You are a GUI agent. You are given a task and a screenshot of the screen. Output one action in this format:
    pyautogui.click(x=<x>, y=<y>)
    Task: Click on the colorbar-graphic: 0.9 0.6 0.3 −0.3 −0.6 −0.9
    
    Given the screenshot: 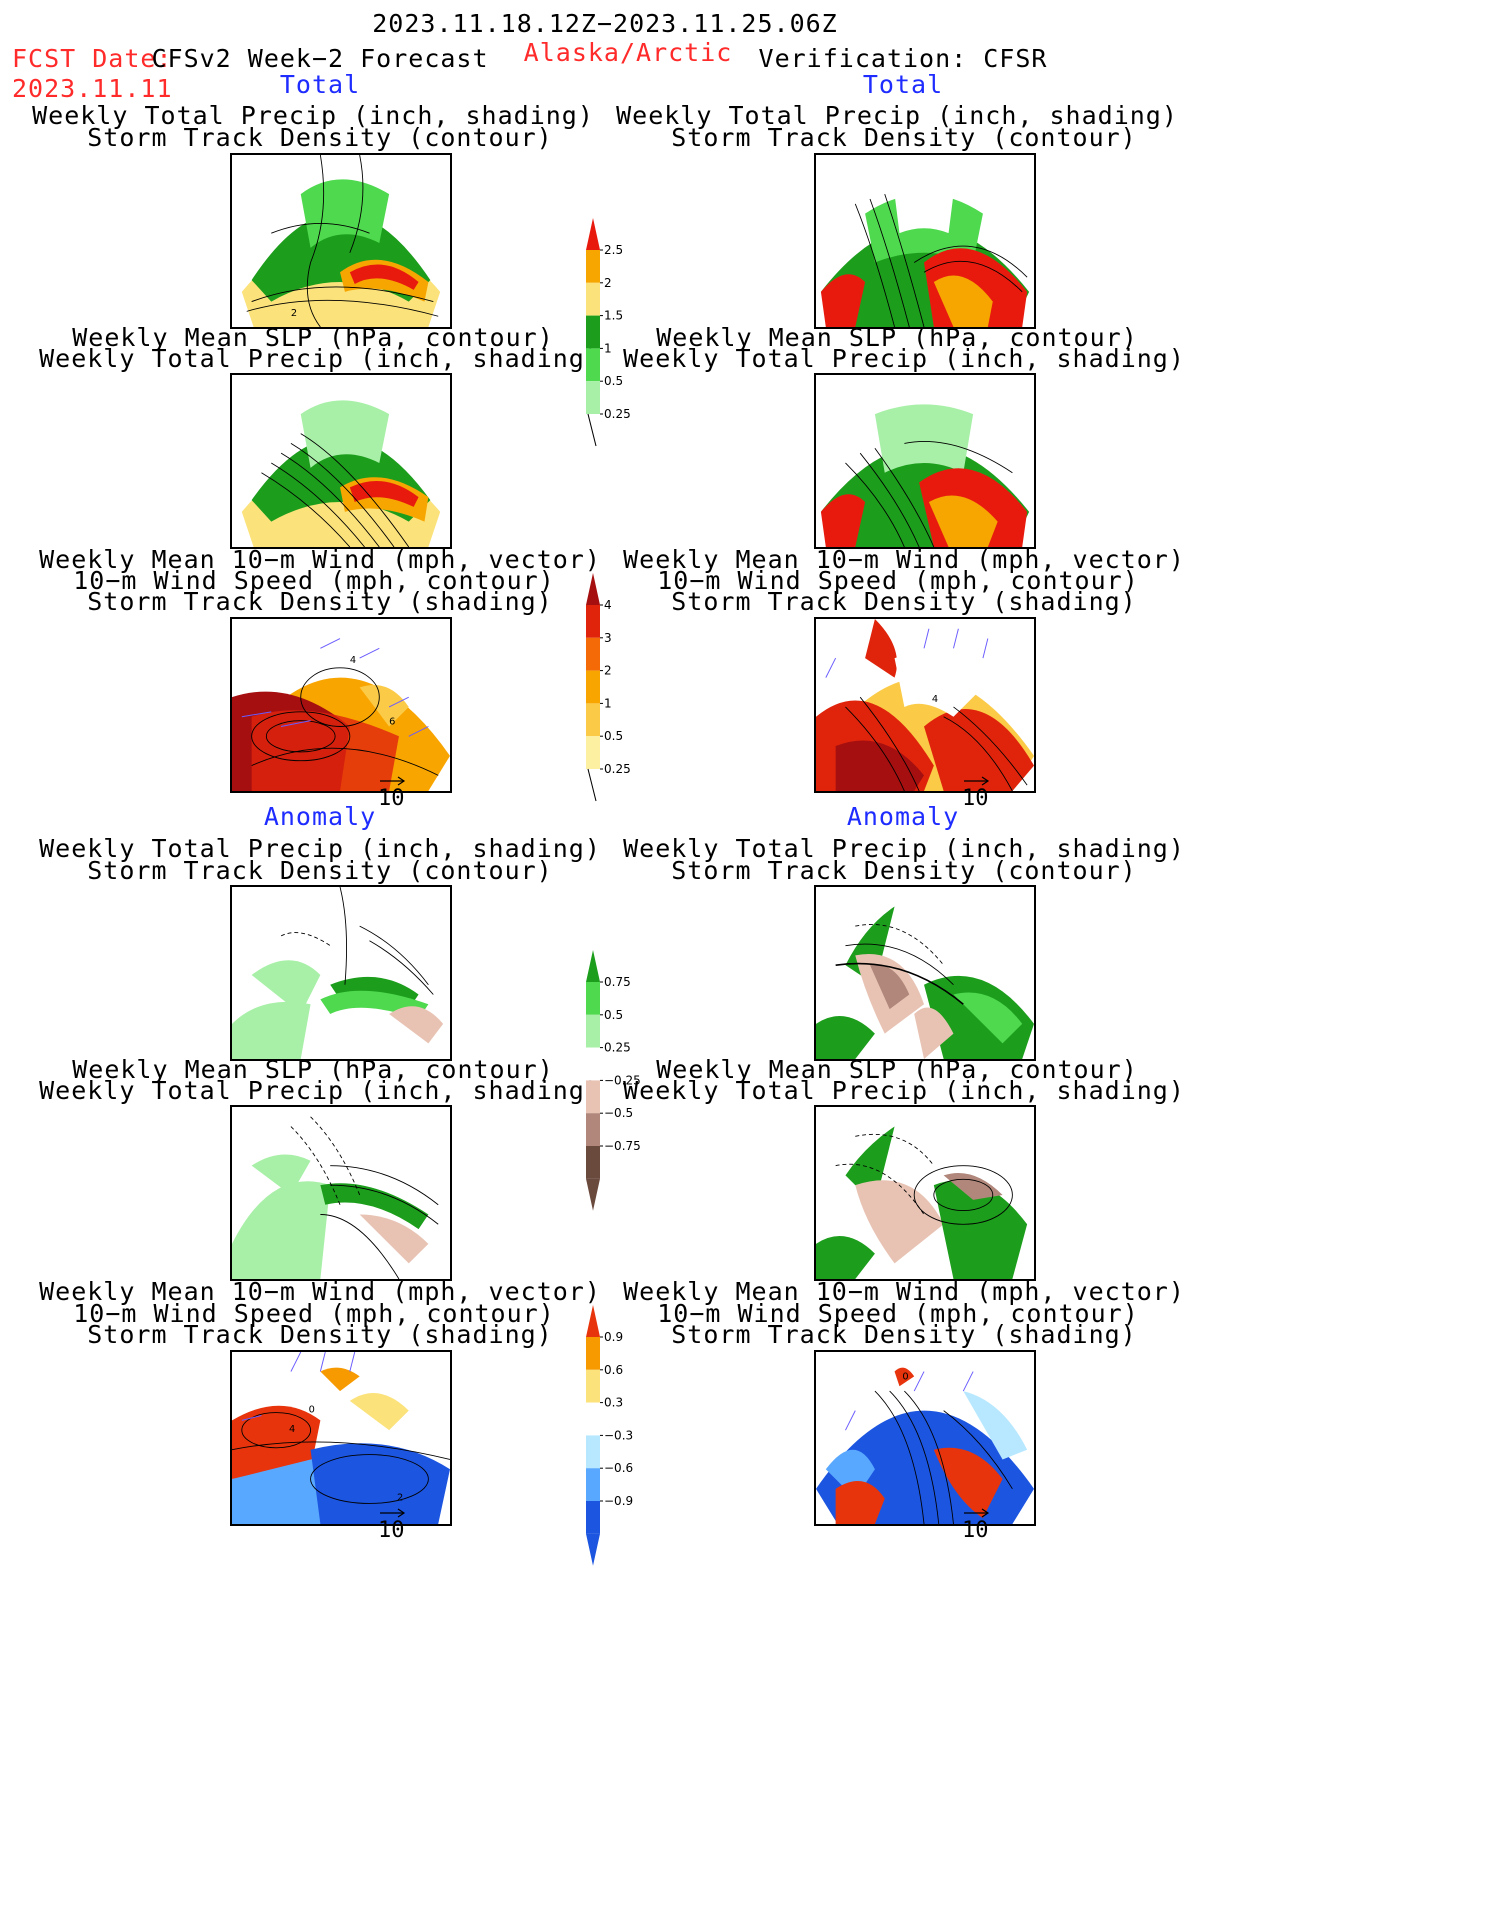 What is the action you would take?
    pyautogui.click(x=609, y=1435)
    